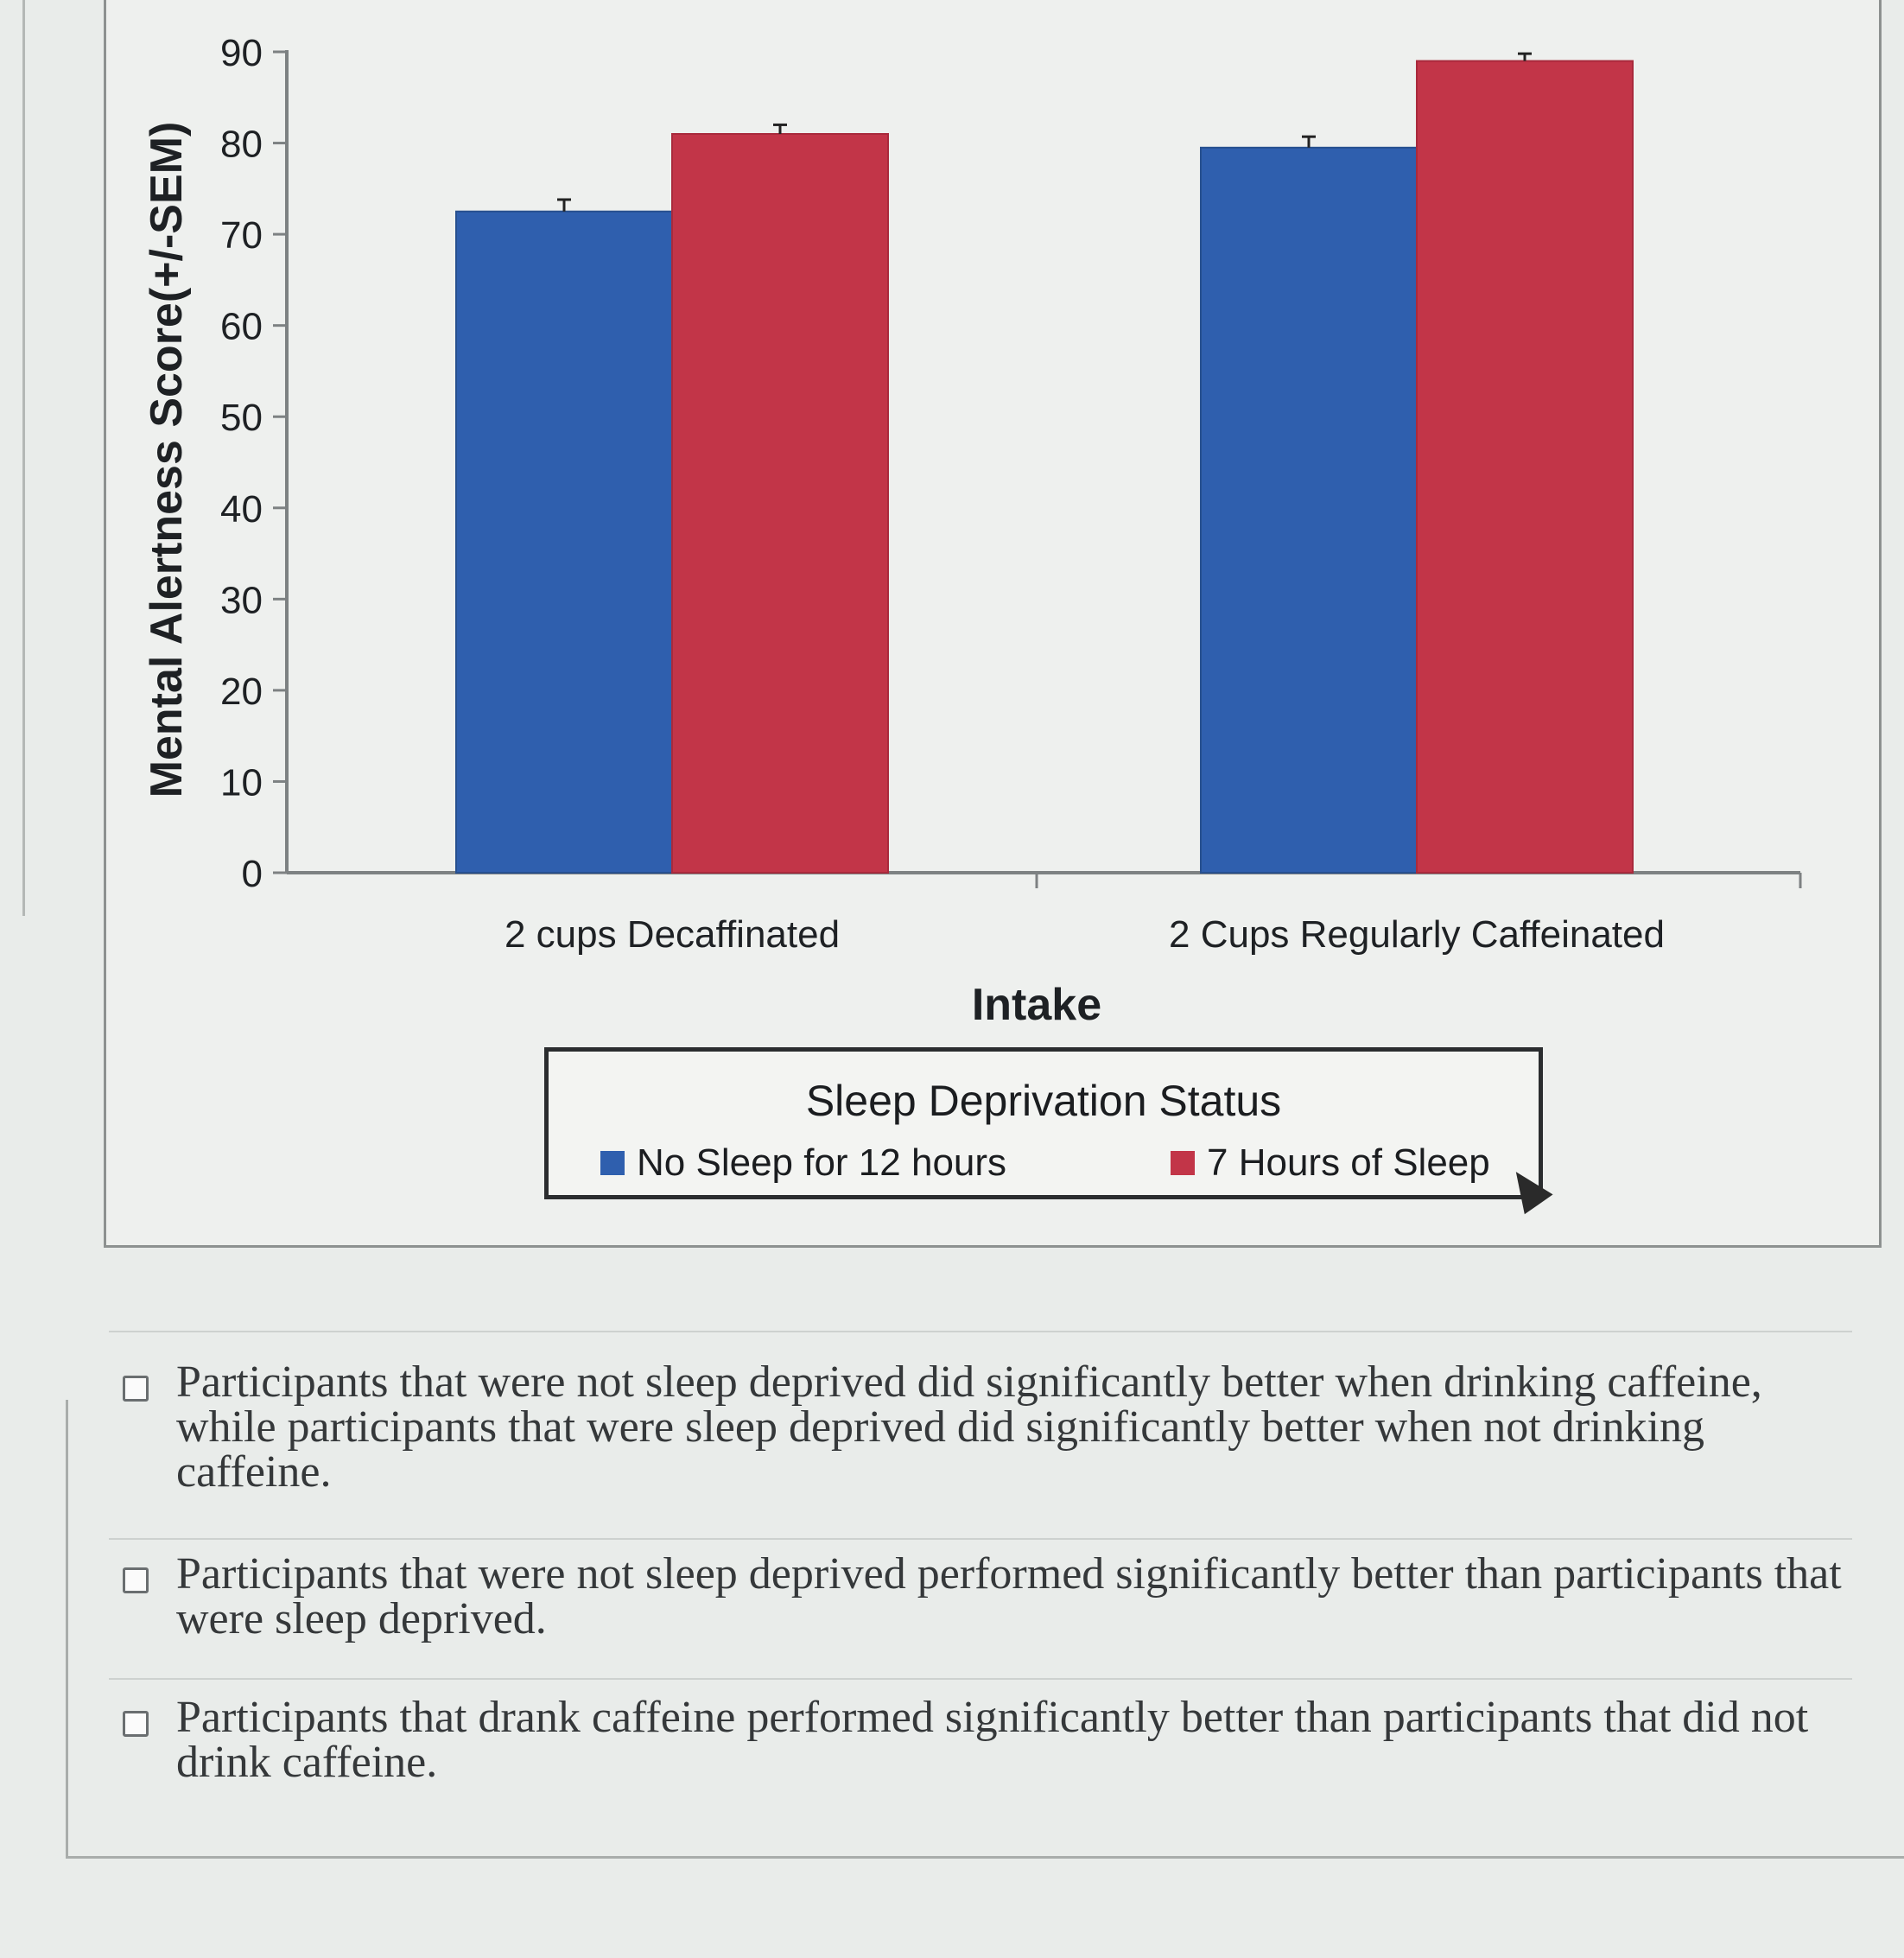 The height and width of the screenshot is (1958, 1904). Describe the element at coordinates (23, 458) in the screenshot. I see `page-left-border` at that location.